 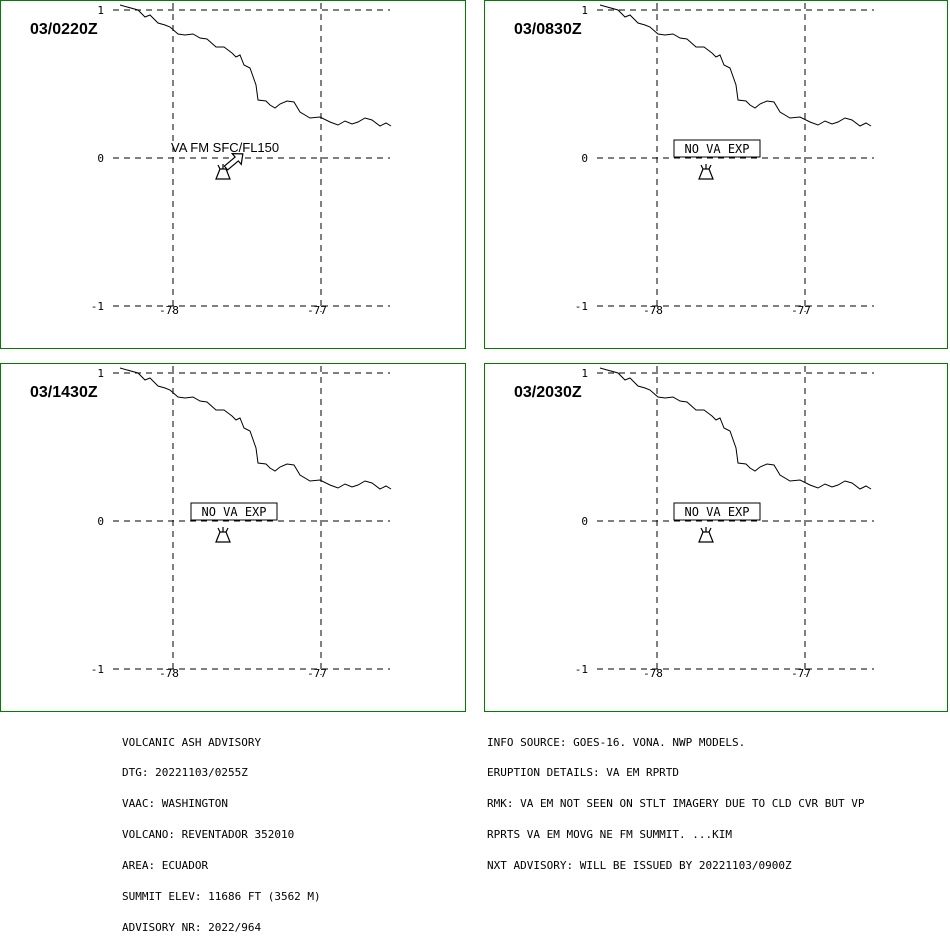 I want to click on advisory-line: ERUPTION DETAILS: VA EM RPRTD, so click(x=583, y=773).